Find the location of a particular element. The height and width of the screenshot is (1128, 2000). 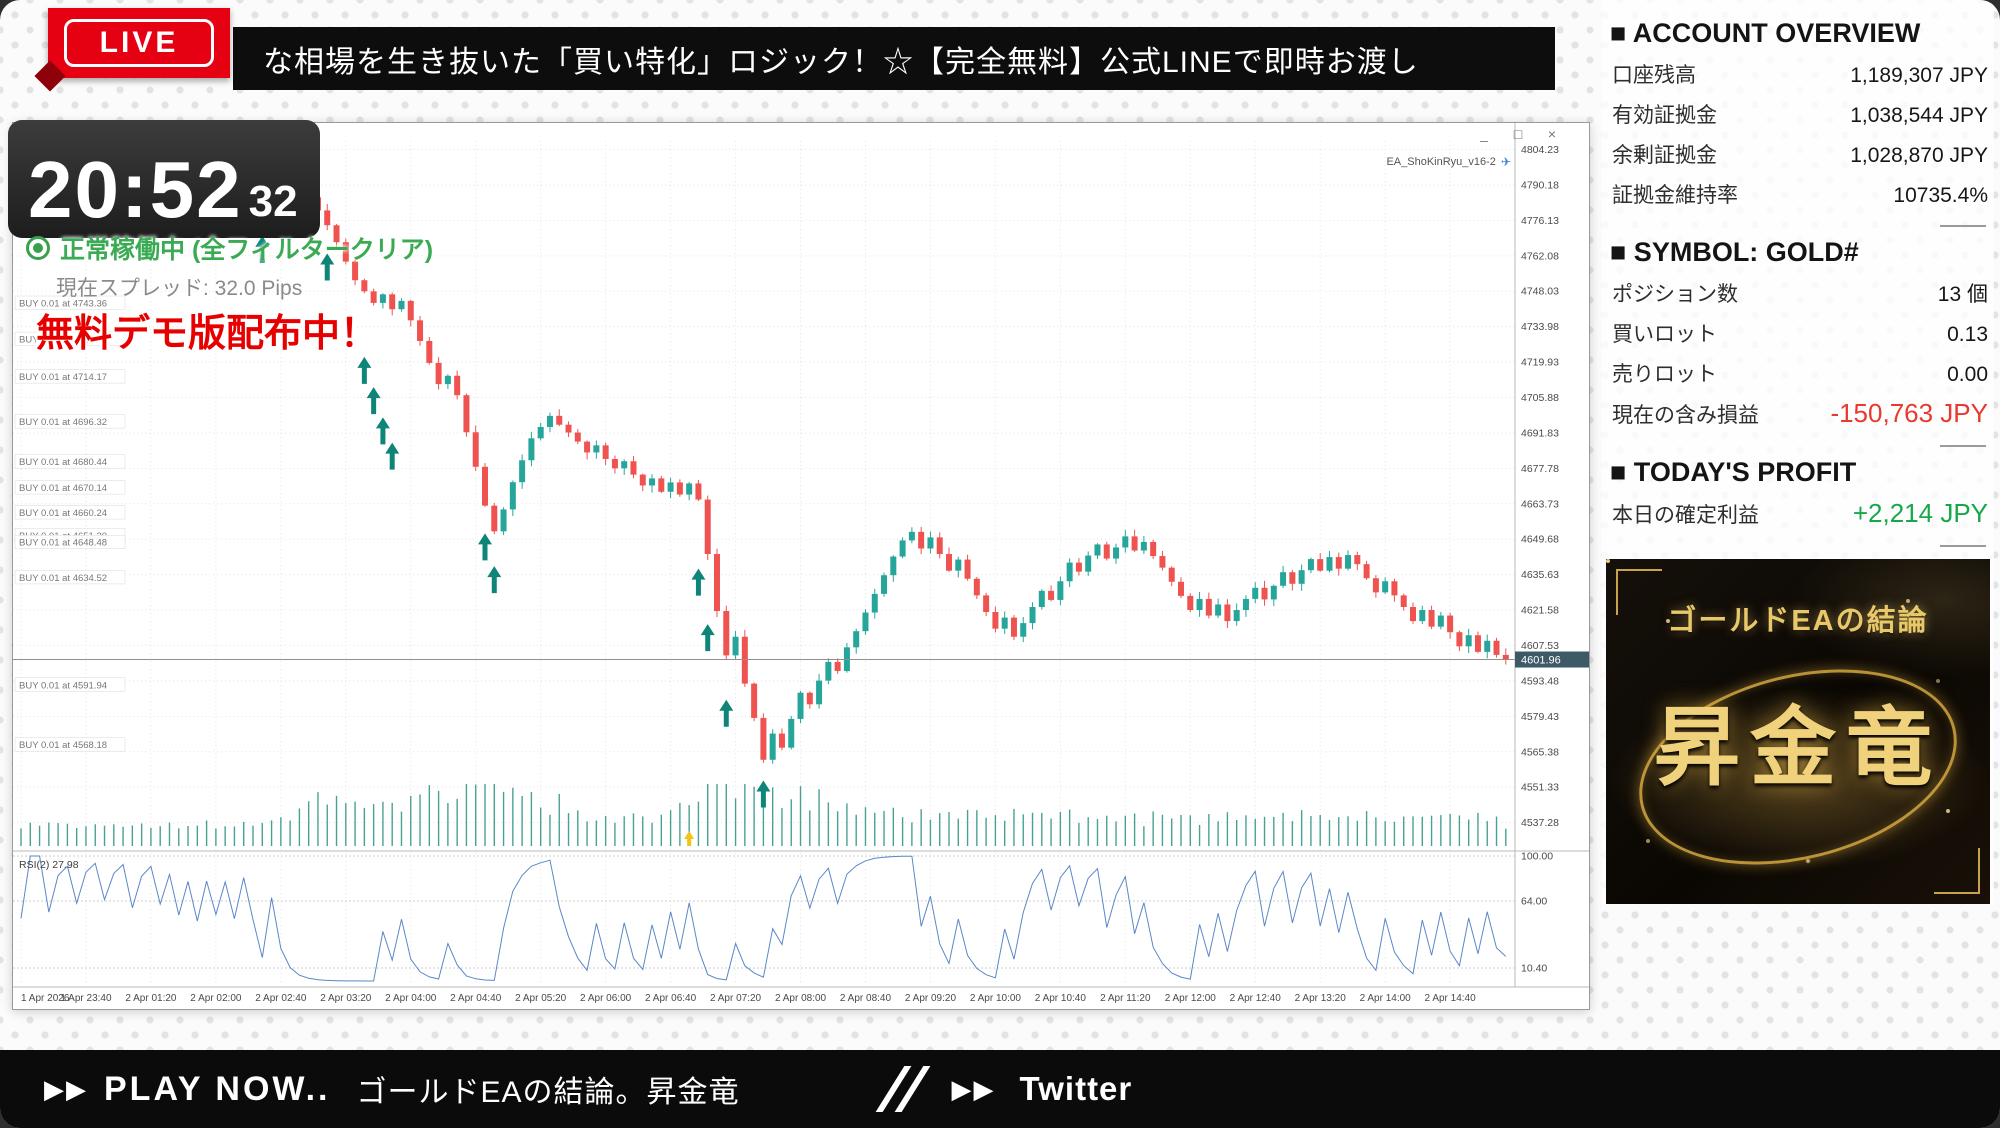

svg-text: 4649.68 is located at coordinates (1540, 540).